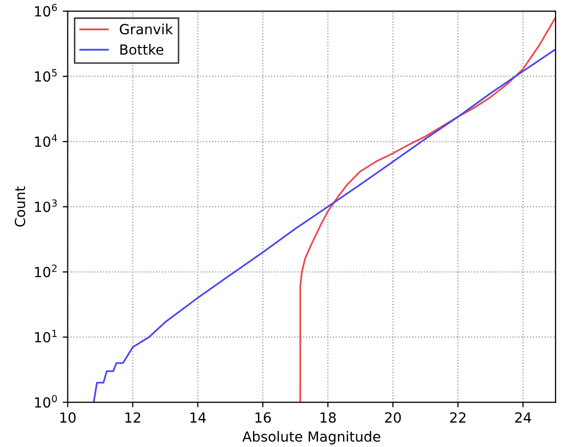 The image size is (564, 447). What do you see at coordinates (523, 417) in the screenshot?
I see `x-tick-label: 24` at bounding box center [523, 417].